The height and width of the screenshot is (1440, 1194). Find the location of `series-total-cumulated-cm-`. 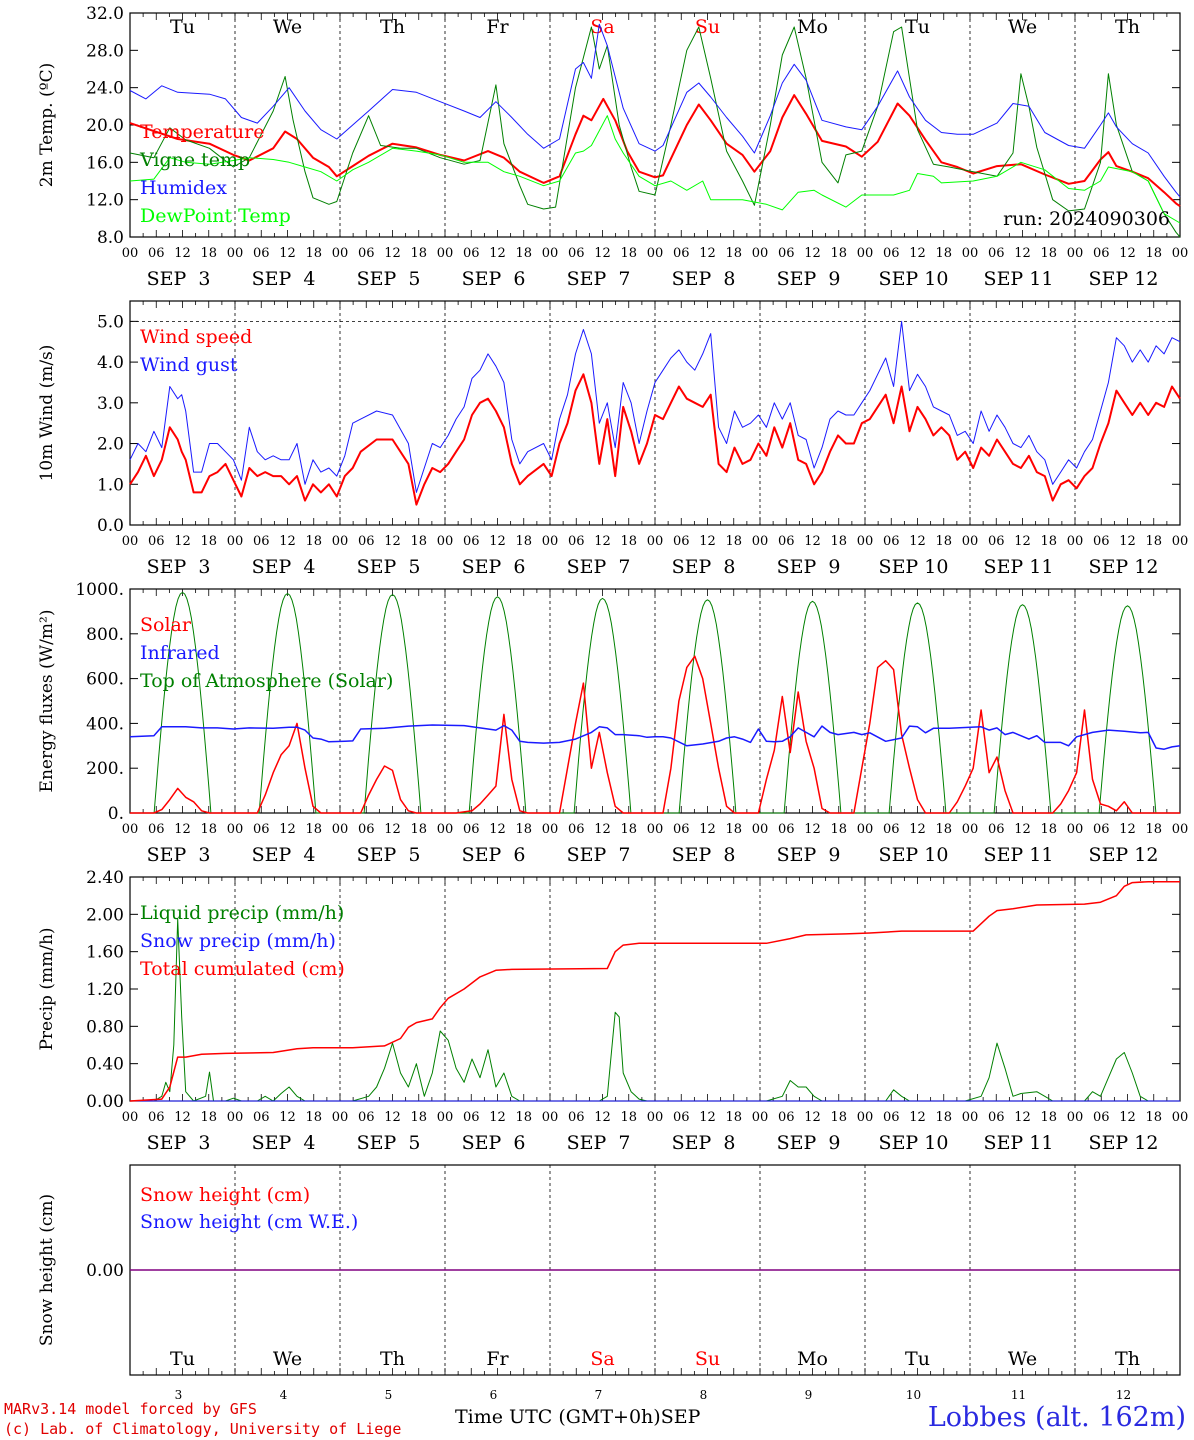

series-total-cumulated-cm- is located at coordinates (654, 991).